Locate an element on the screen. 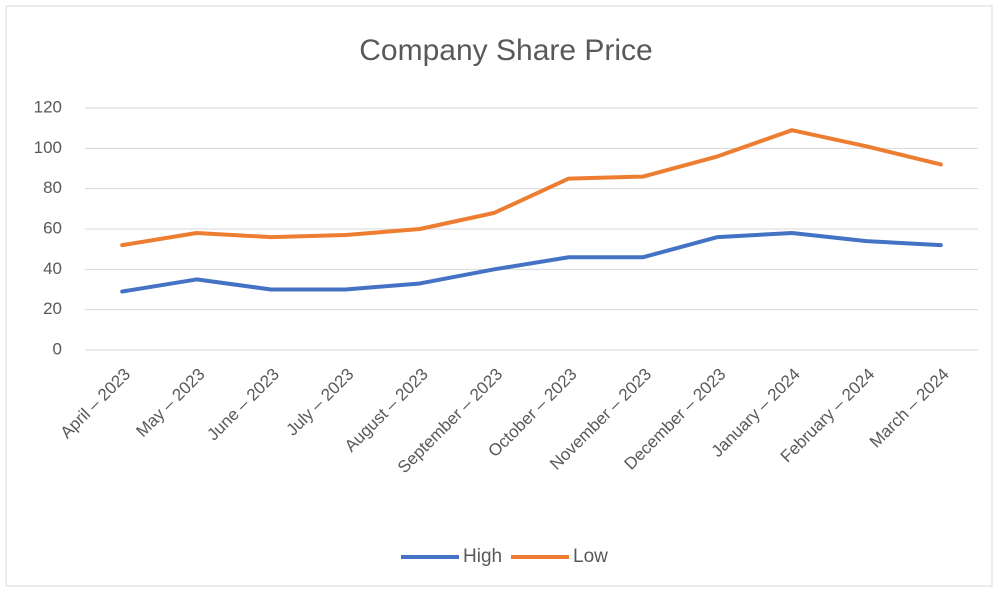  chart-title: Company Share Price is located at coordinates (505, 50).